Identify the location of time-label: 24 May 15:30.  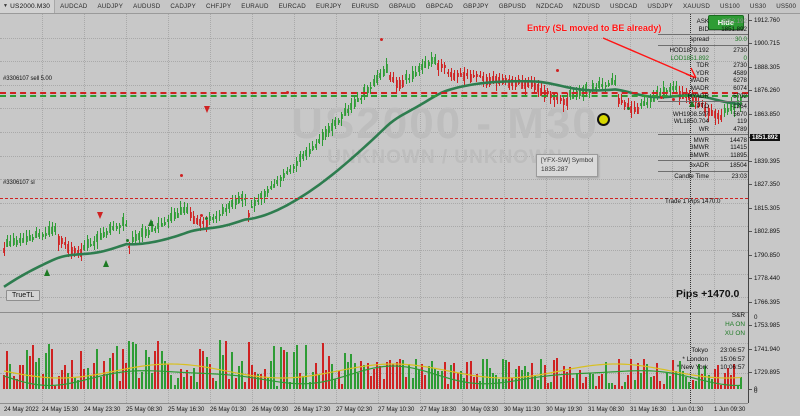
(60, 410).